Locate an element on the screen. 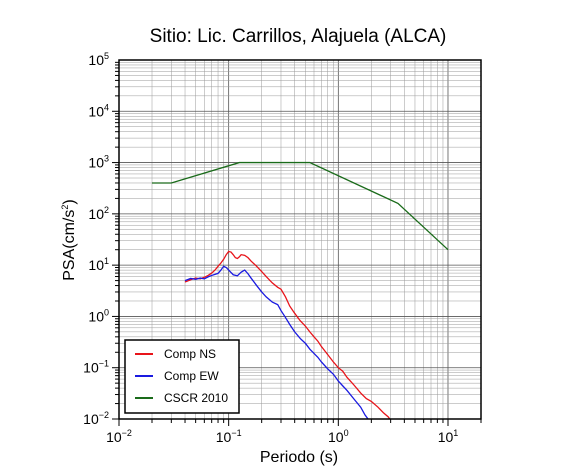 This screenshot has height=475, width=586. y-axis-label: PSA(cm/s2) is located at coordinates (69, 239).